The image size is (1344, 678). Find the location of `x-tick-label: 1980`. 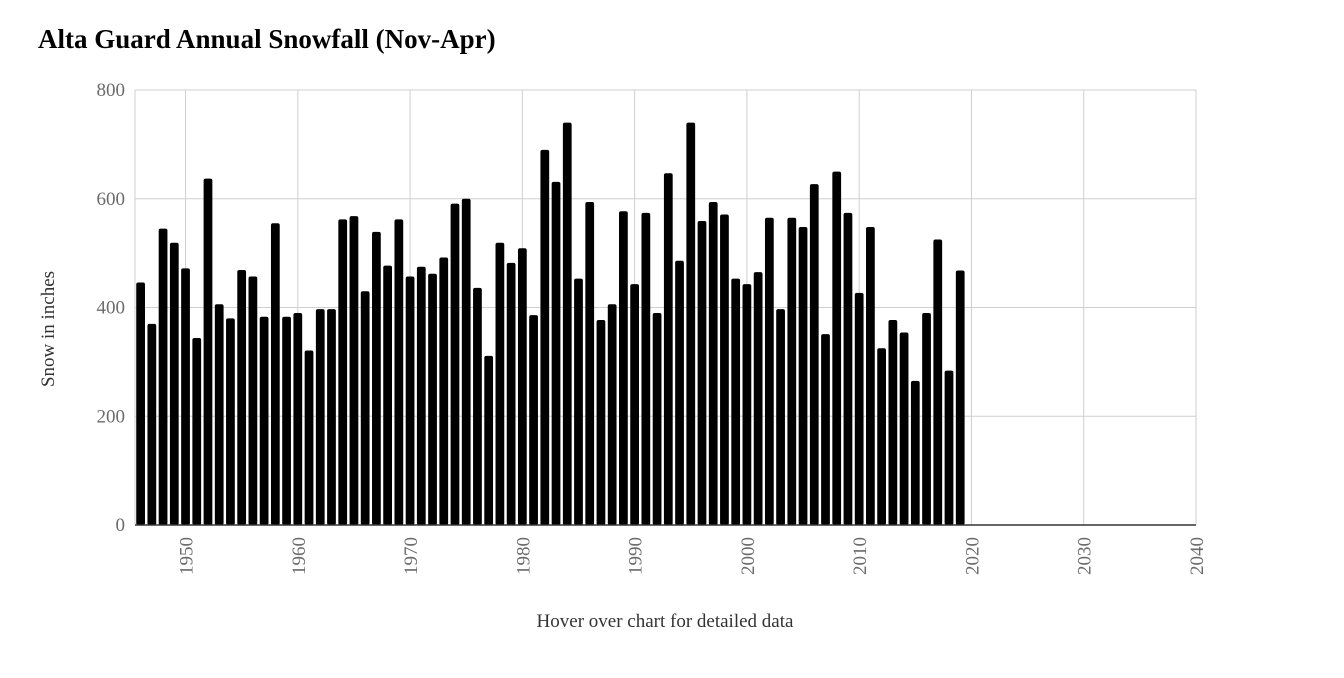

x-tick-label: 1980 is located at coordinates (523, 556).